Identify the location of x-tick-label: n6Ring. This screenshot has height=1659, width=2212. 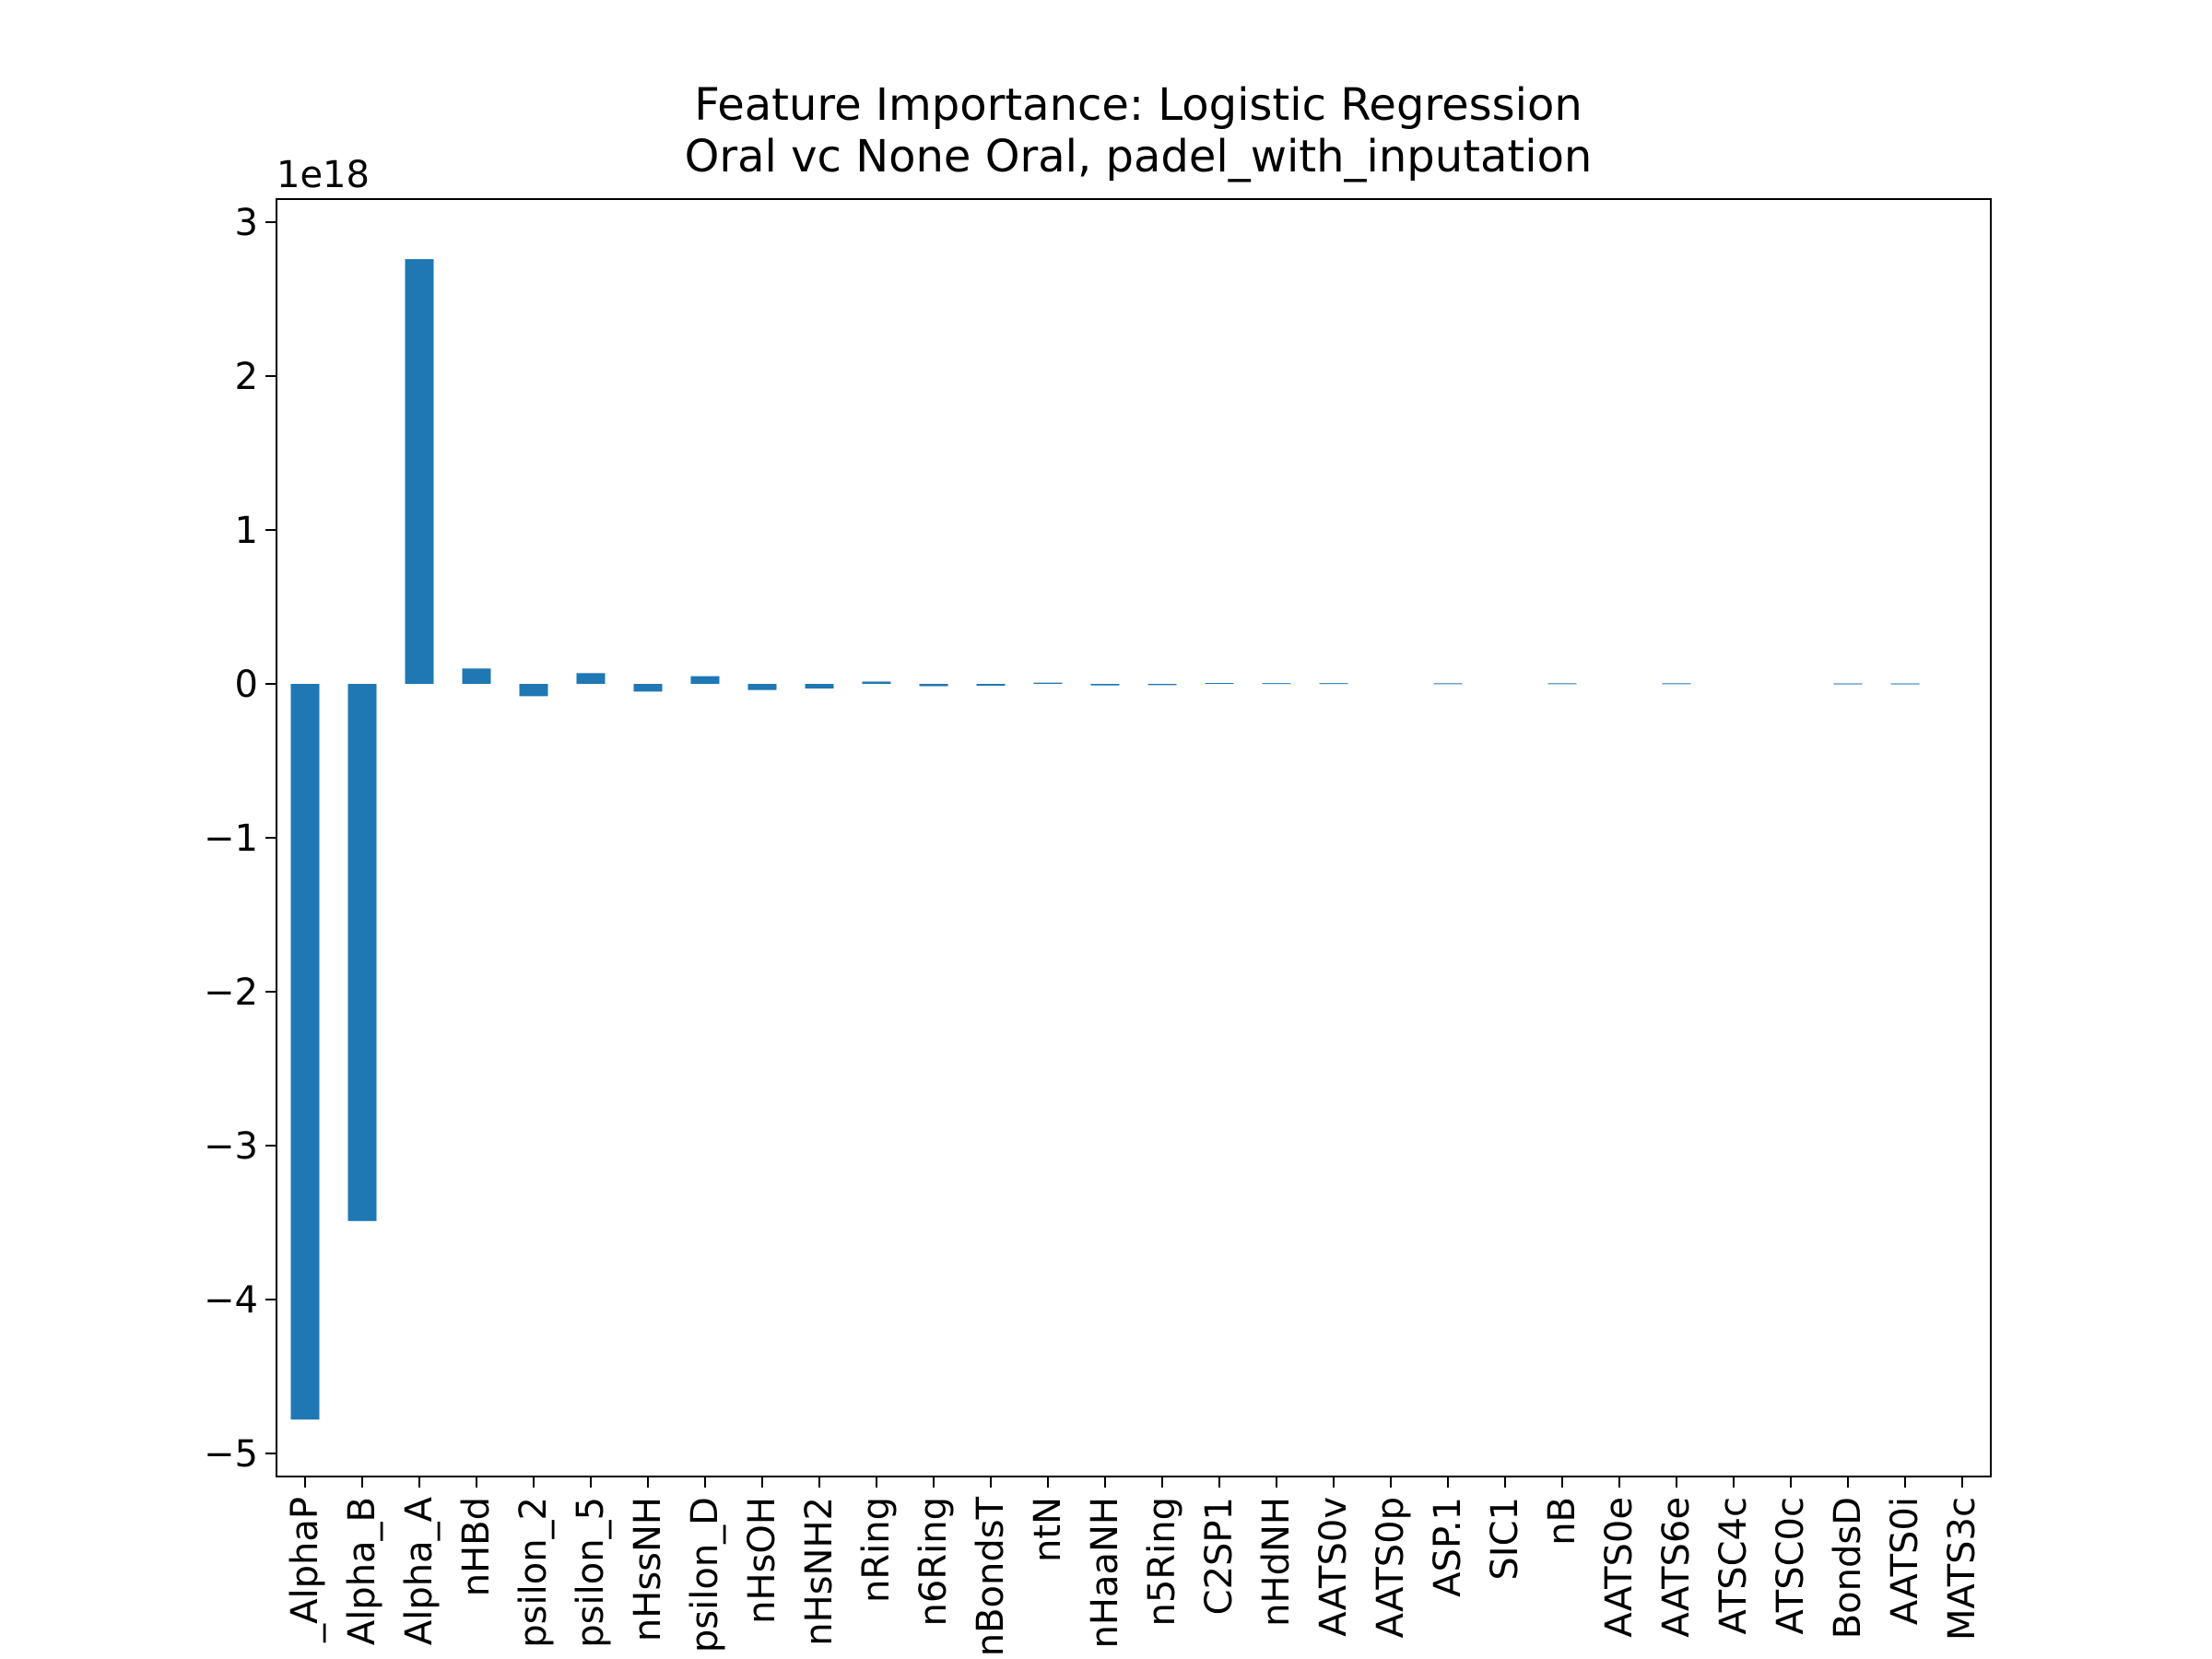
(933, 1561).